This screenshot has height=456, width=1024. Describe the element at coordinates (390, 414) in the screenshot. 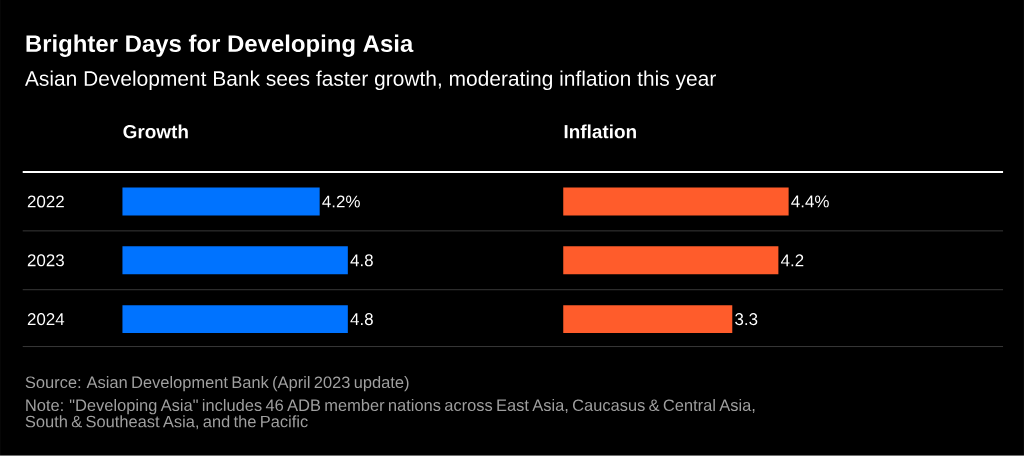

I see `text: Note: "Developing Asia" includes 46 ADB member nations across East Asia, Caucasus & Central Asia, South & Southeast Asia, and the Pacific` at that location.